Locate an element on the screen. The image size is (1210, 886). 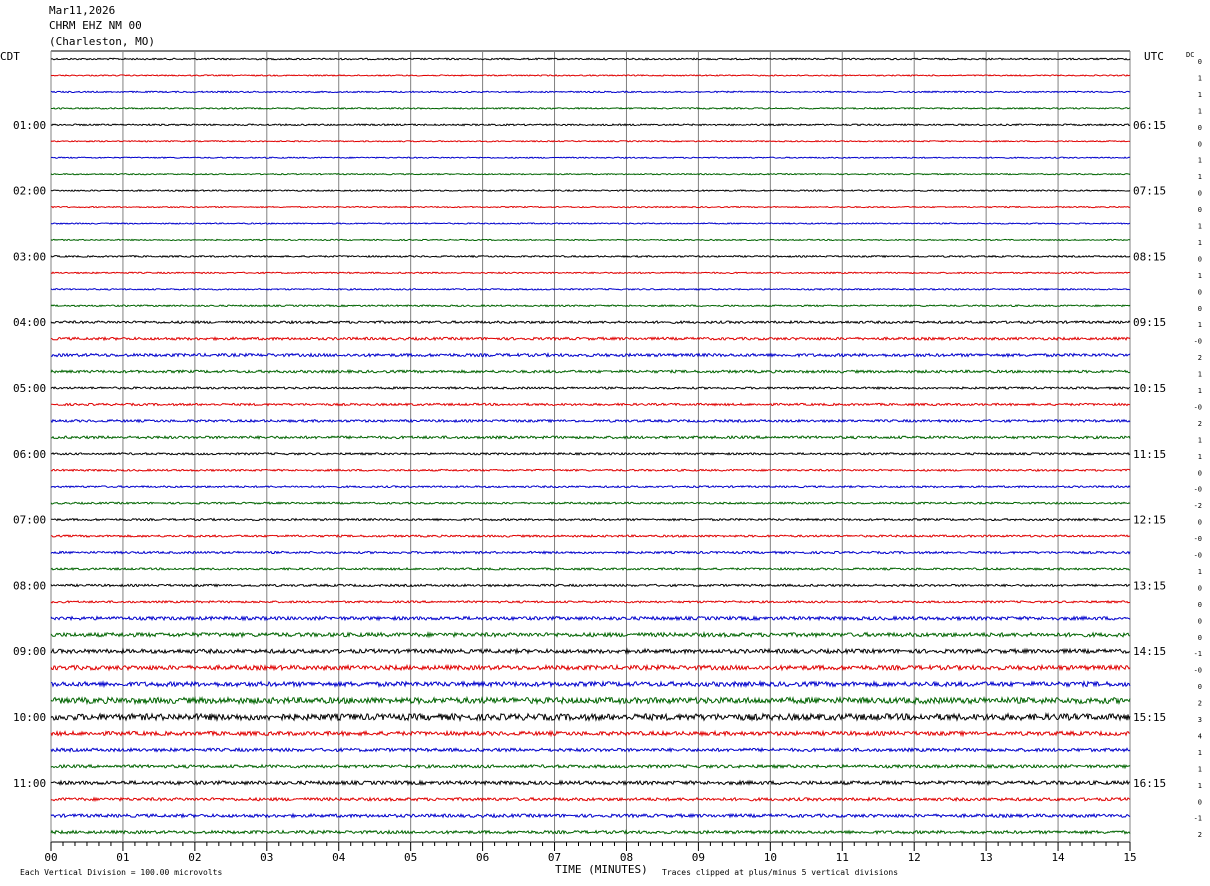
right-hour-label: 16:15 is located at coordinates (1149, 783).